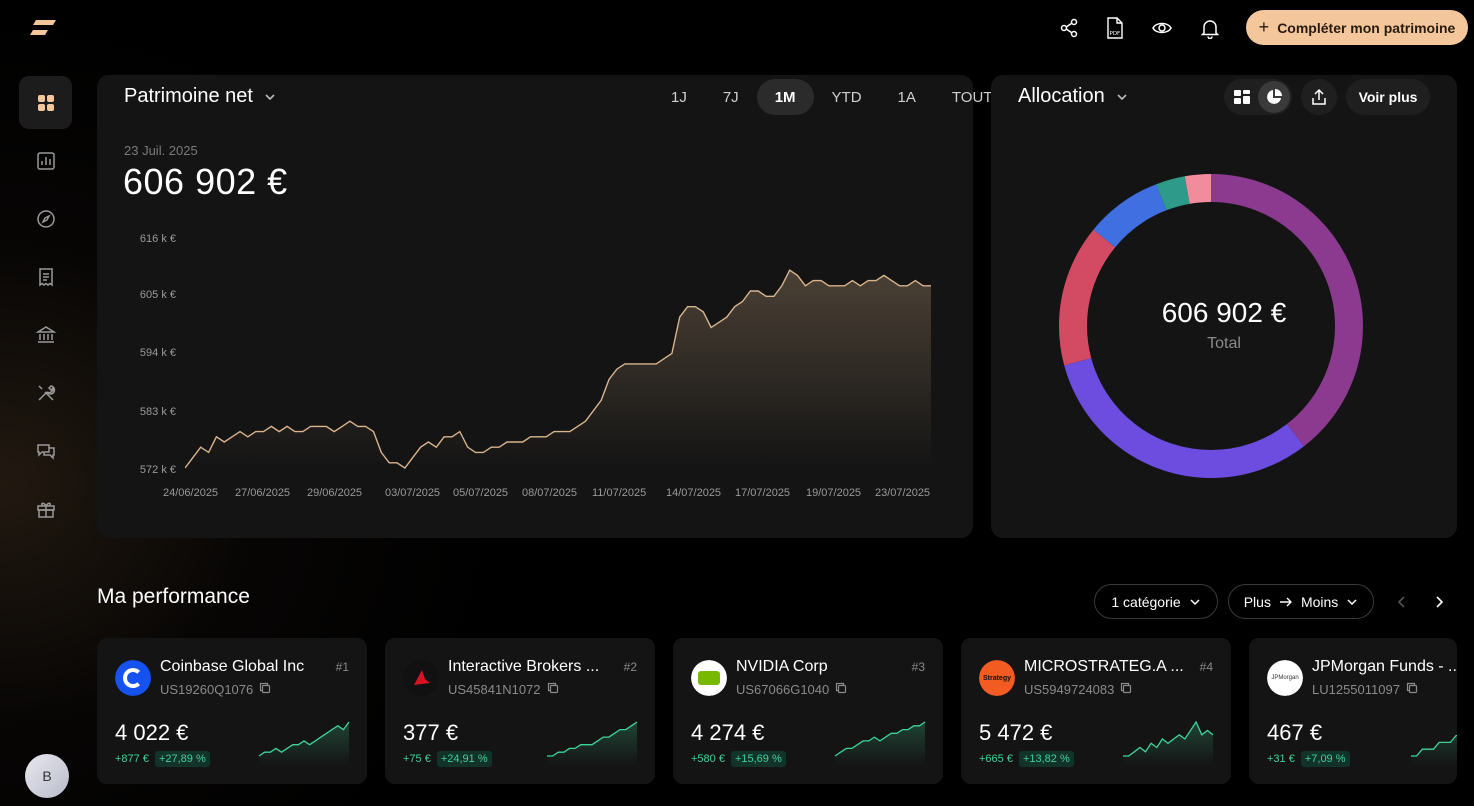 This screenshot has height=806, width=1474. Describe the element at coordinates (335, 493) in the screenshot. I see `x-tick: 29/06/2025` at that location.